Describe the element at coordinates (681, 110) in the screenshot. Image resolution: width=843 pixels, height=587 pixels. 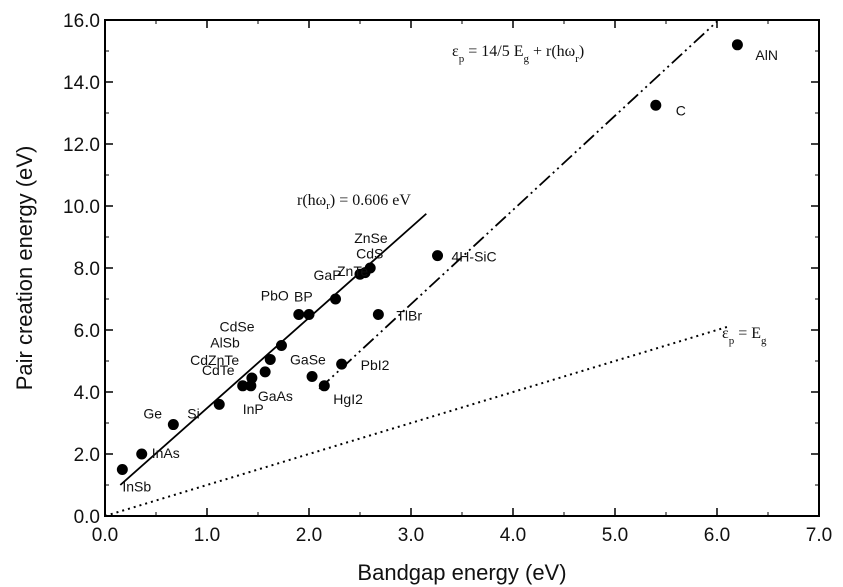
I see `label-c: C` at that location.